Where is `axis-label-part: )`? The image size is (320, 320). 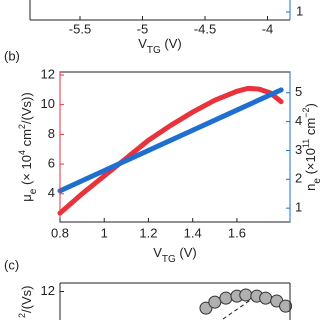 axis-label-part: ) is located at coordinates (310, 105).